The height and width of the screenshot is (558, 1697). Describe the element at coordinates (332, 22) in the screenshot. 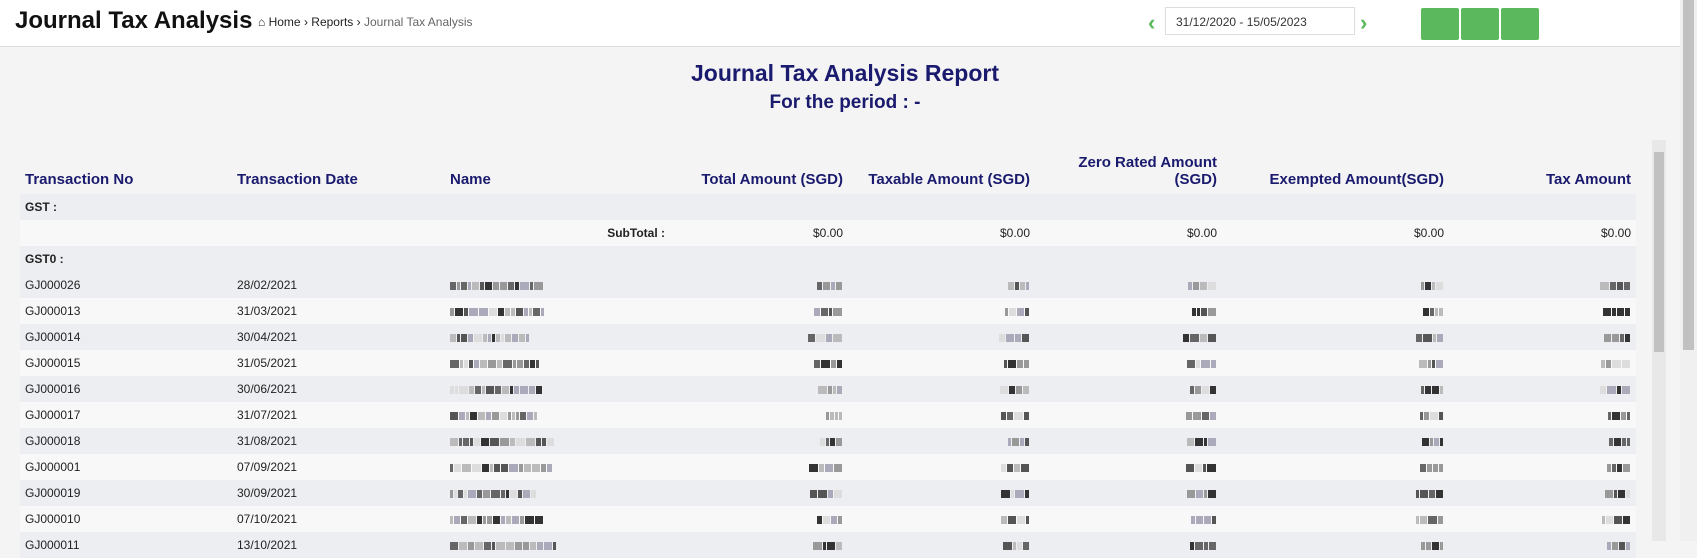

I see `crumb-link: Reports` at that location.